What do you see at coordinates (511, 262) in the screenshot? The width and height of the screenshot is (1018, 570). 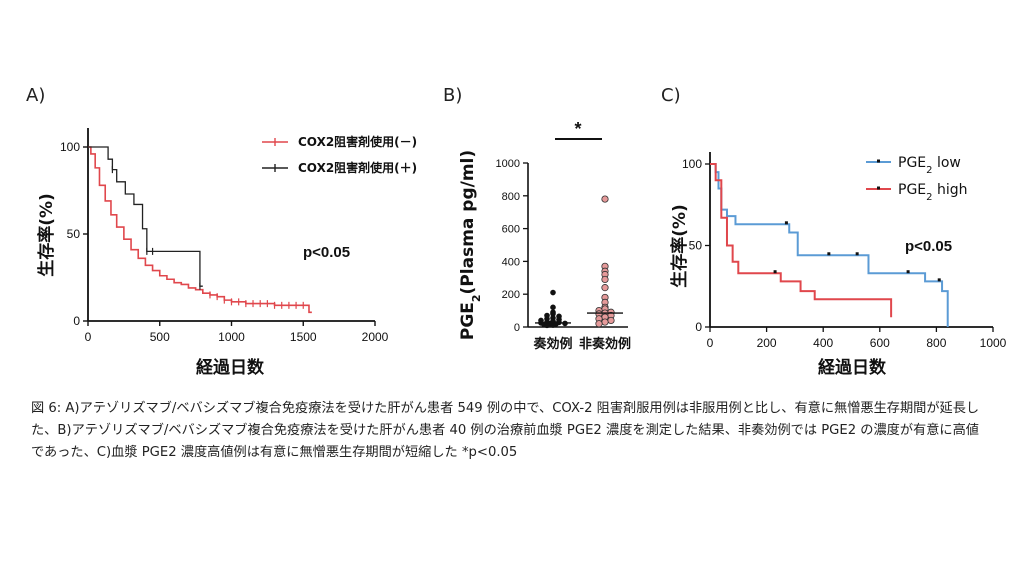 I see `panel-b-y-tick-label: 400` at bounding box center [511, 262].